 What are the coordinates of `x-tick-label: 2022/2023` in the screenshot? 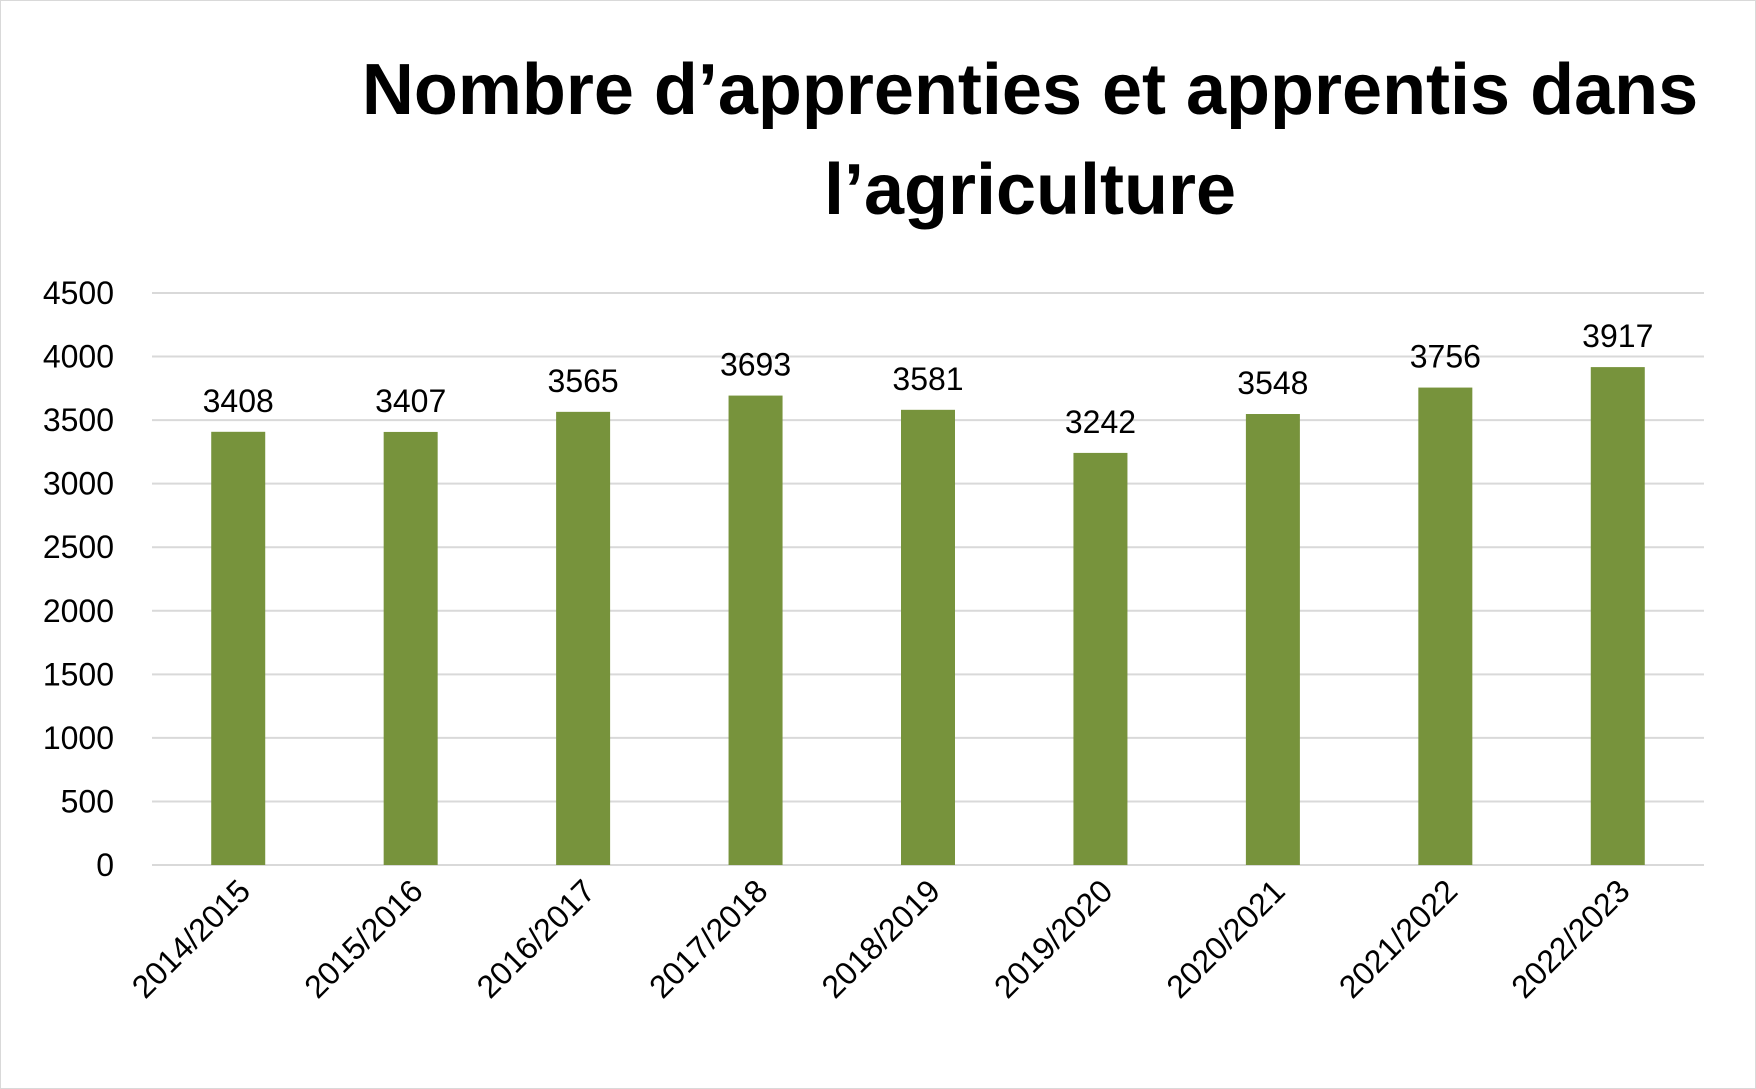 It's located at (1570, 938).